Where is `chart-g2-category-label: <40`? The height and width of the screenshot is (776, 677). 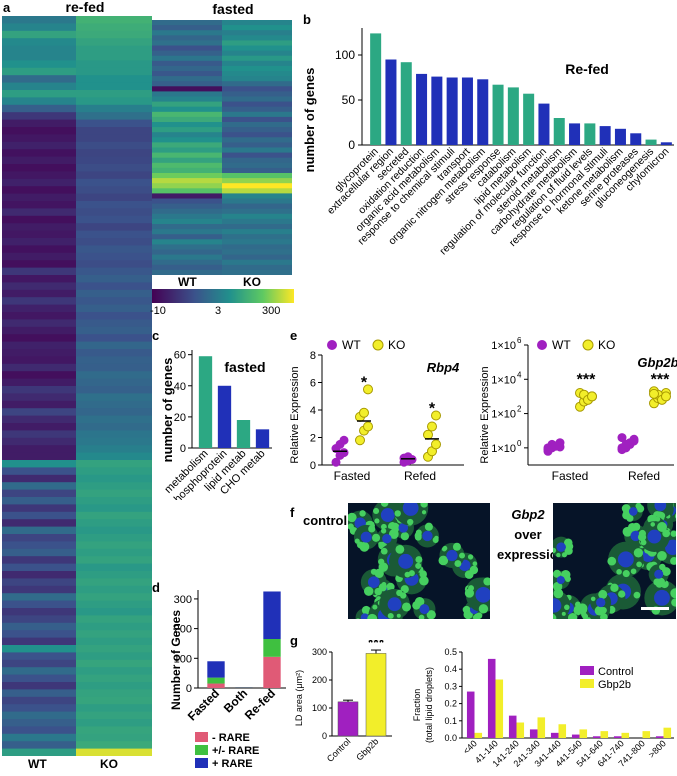 chart-g2-category-label: <40 is located at coordinates (470, 747).